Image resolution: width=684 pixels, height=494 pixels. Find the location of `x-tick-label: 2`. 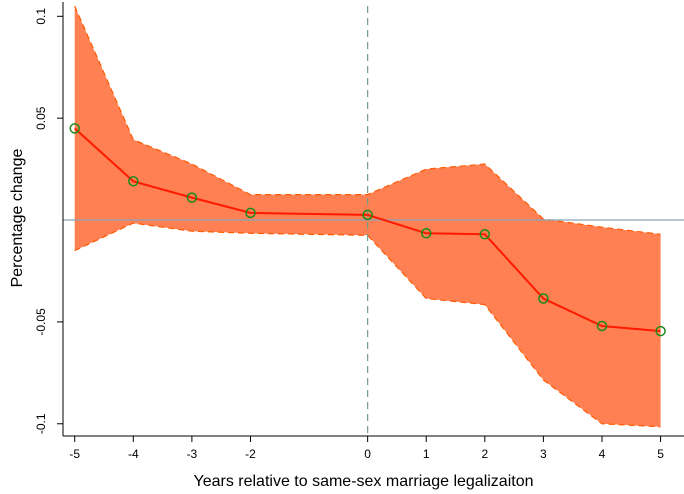

x-tick-label: 2 is located at coordinates (484, 454).